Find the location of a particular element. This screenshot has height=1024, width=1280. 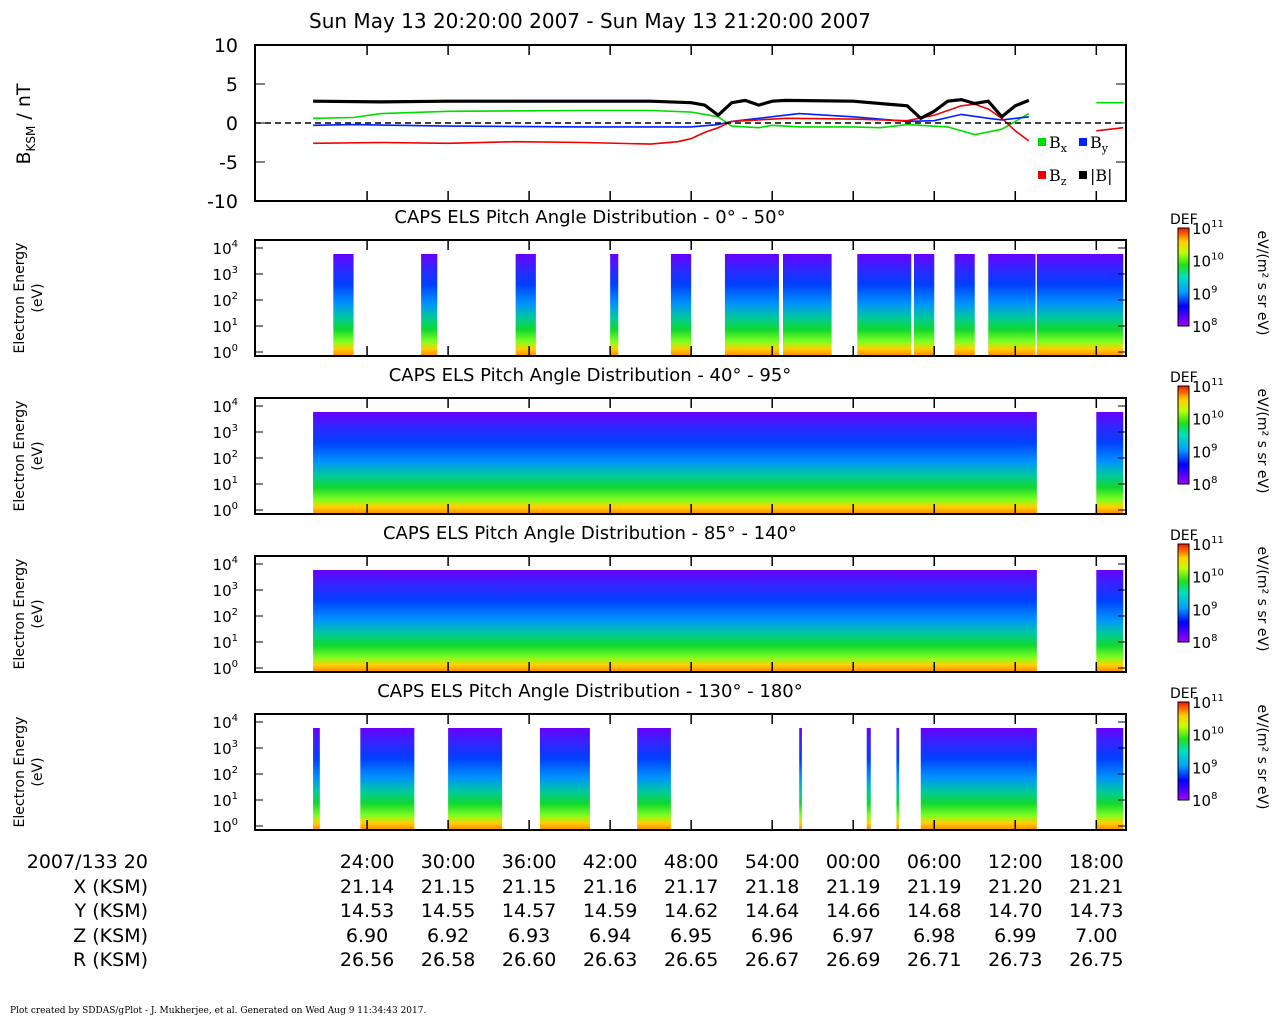

legend-bx-swatch is located at coordinates (1042, 142).